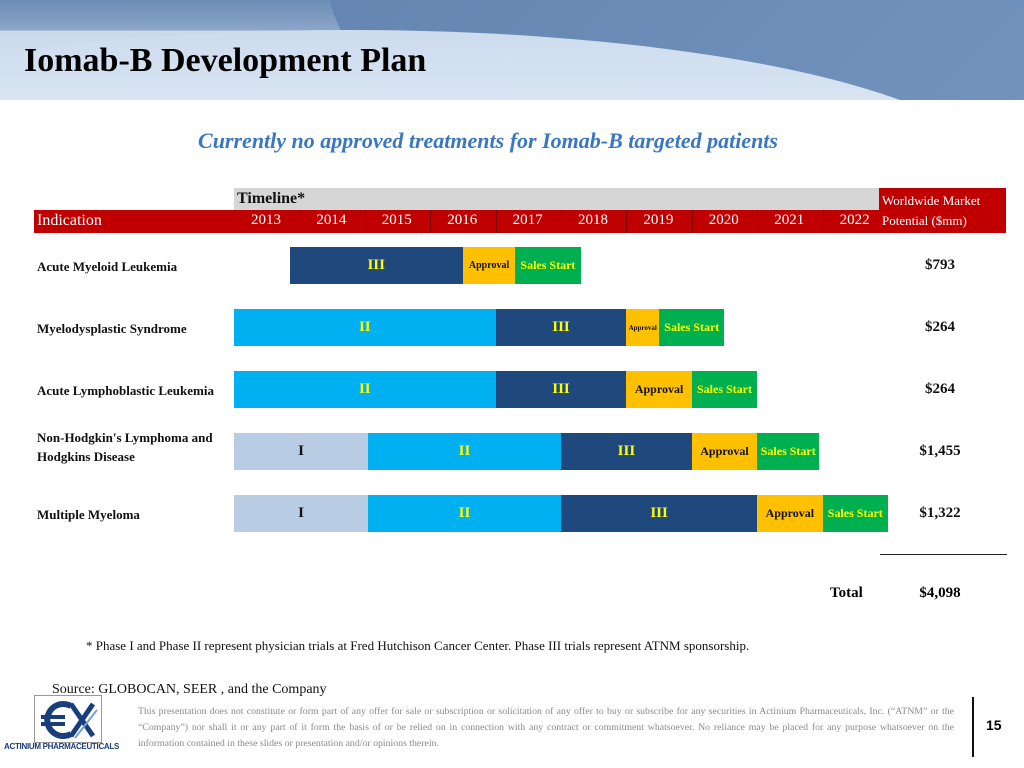 This screenshot has height=768, width=1024. Describe the element at coordinates (271, 198) in the screenshot. I see `timeline-label: Timeline*` at that location.